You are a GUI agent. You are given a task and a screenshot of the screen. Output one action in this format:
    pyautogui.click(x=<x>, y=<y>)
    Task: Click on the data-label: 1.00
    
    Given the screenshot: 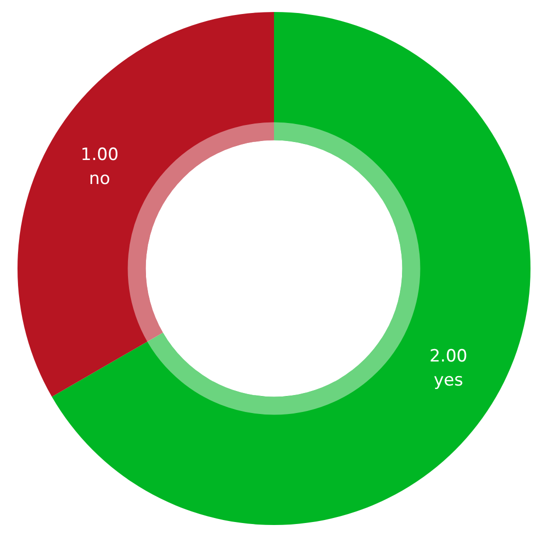 What is the action you would take?
    pyautogui.click(x=99, y=155)
    